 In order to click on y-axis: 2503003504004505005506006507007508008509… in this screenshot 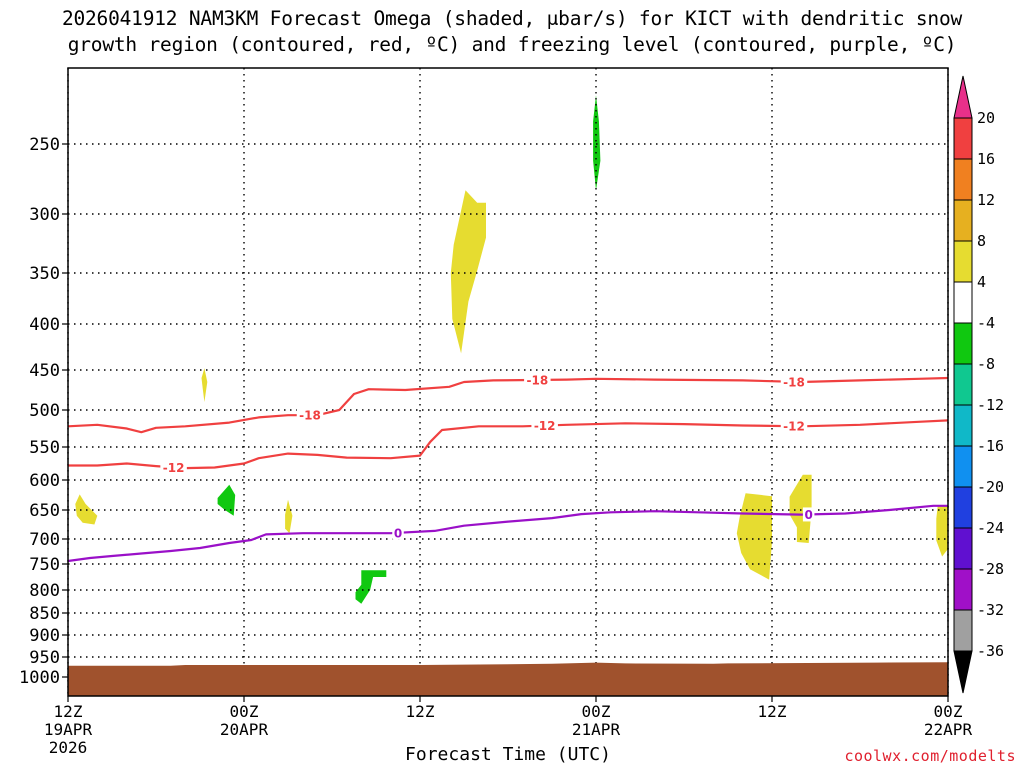, I will do `click(43, 411)`.